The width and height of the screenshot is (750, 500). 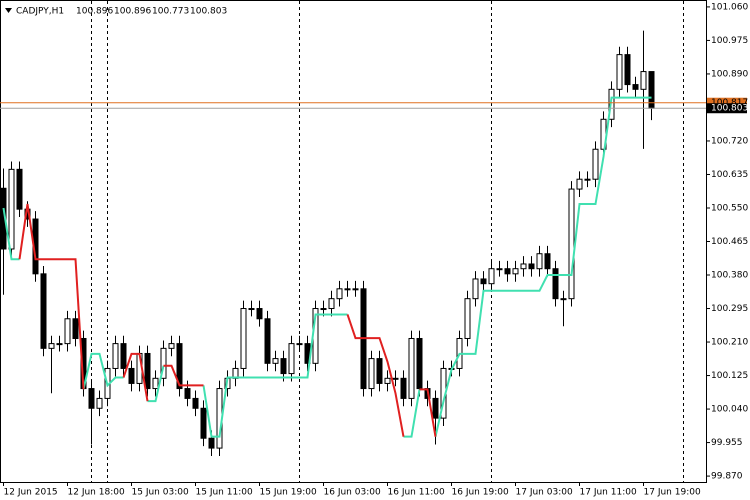 What do you see at coordinates (729, 208) in the screenshot?
I see `y-tick-label: 100.550` at bounding box center [729, 208].